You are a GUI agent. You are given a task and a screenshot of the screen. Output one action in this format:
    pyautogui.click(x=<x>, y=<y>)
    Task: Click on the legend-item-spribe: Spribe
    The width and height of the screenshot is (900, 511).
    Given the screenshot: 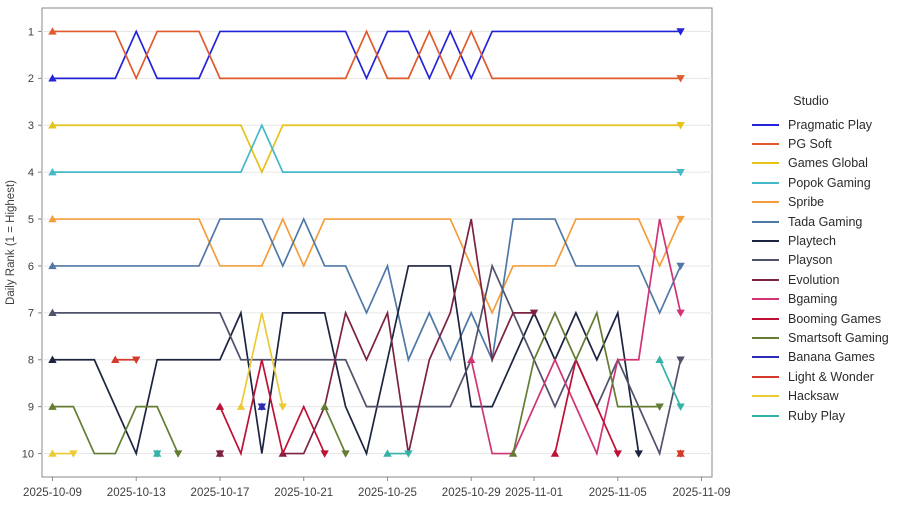 What is the action you would take?
    pyautogui.click(x=825, y=202)
    